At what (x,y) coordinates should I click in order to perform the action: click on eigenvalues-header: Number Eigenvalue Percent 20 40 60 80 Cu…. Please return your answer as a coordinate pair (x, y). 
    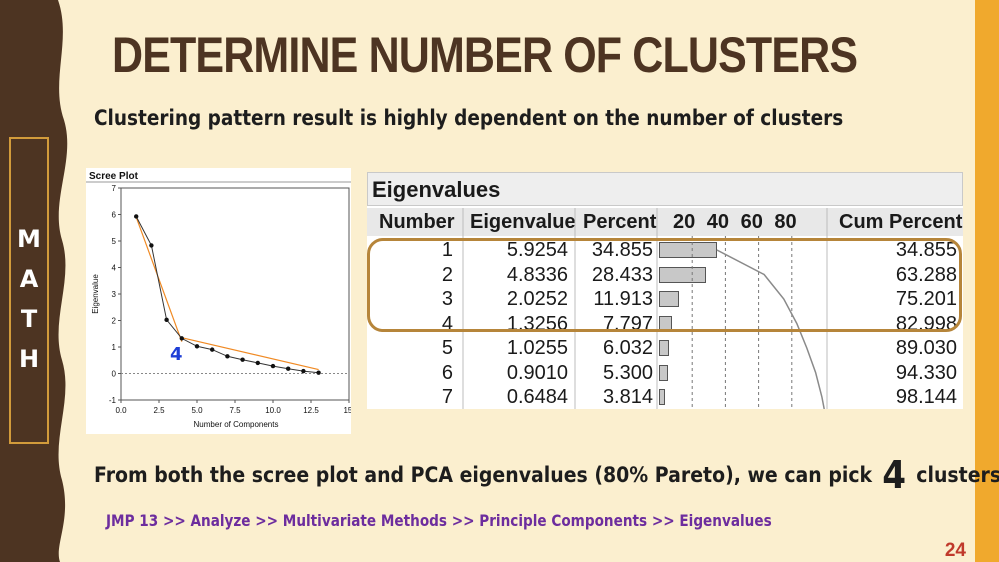
    Looking at the image, I should click on (665, 222).